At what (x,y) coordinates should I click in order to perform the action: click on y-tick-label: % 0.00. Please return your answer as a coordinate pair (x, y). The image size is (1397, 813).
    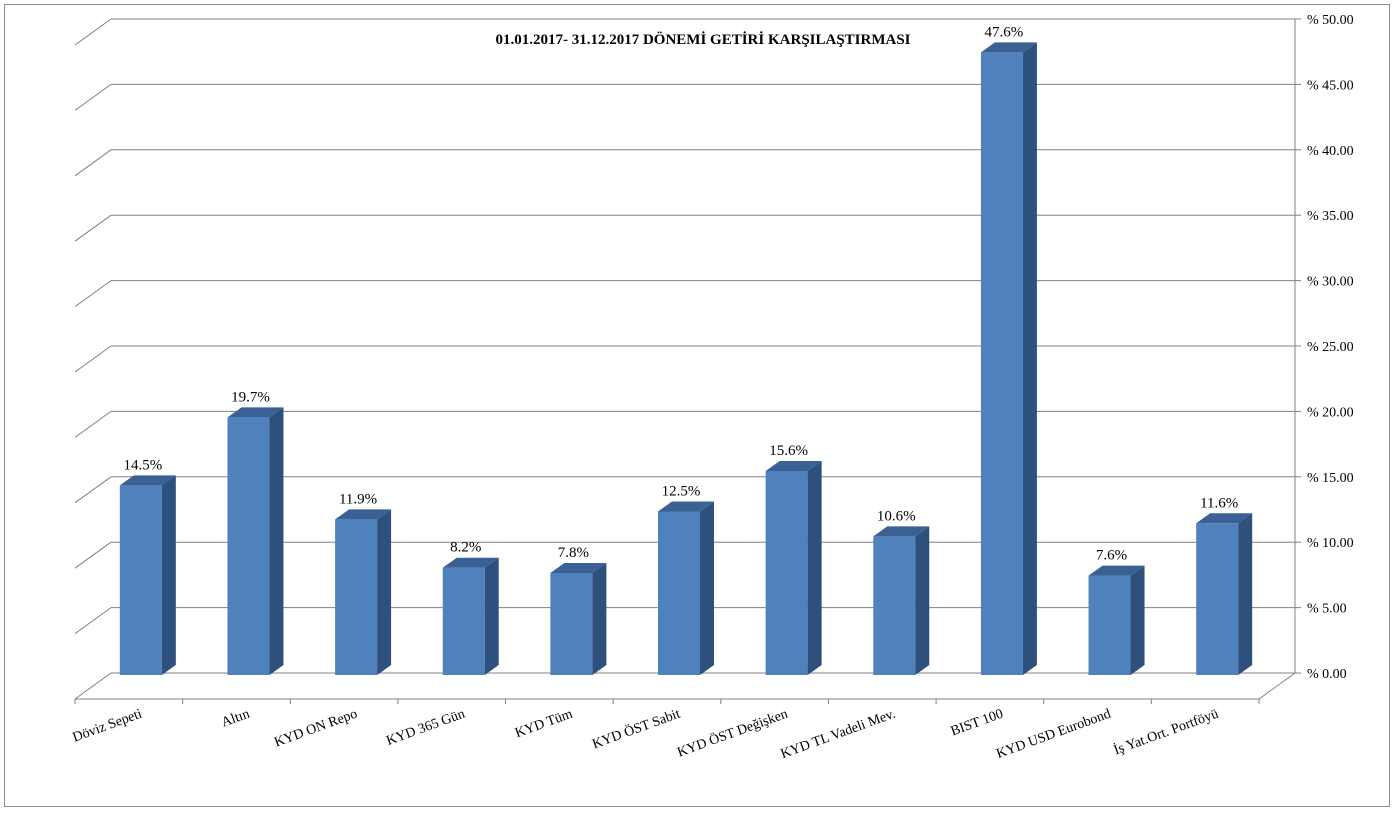
    Looking at the image, I should click on (1327, 674).